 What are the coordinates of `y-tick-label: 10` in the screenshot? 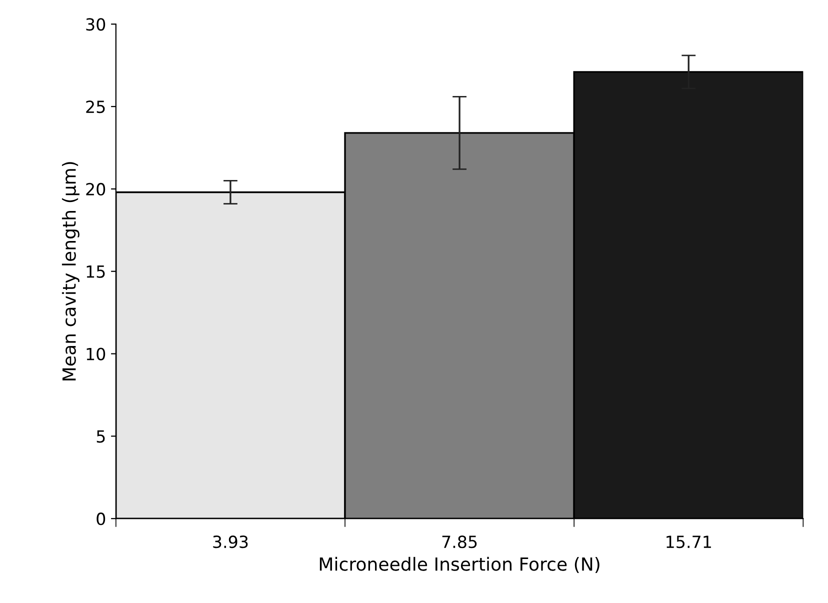 It's located at (96, 354).